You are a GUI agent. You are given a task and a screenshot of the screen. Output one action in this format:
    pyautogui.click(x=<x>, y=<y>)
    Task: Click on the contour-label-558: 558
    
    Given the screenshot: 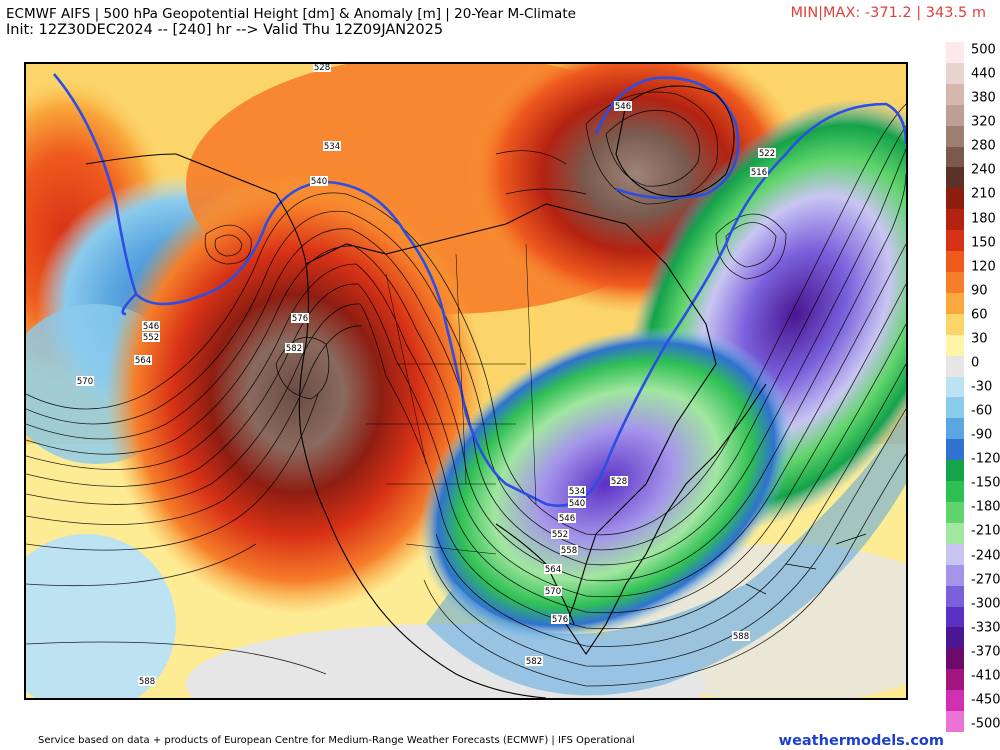 What is the action you would take?
    pyautogui.click(x=569, y=550)
    